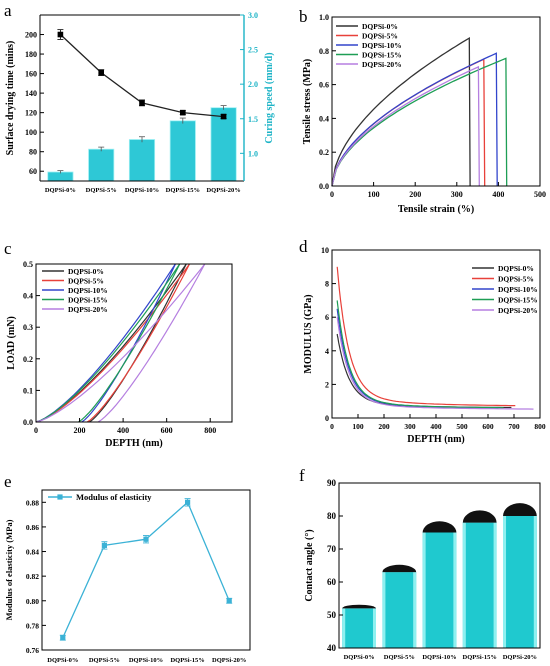  What do you see at coordinates (327, 284) in the screenshot?
I see `panel-d-ytick-label: 8` at bounding box center [327, 284].